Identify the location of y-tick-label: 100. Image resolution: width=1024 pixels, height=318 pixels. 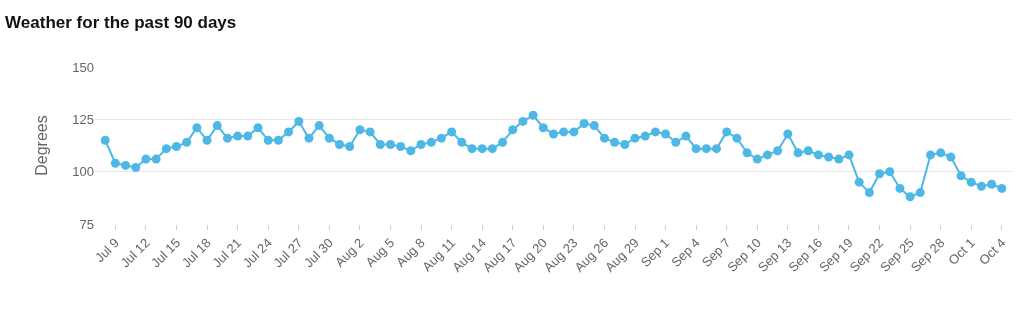
(83, 172).